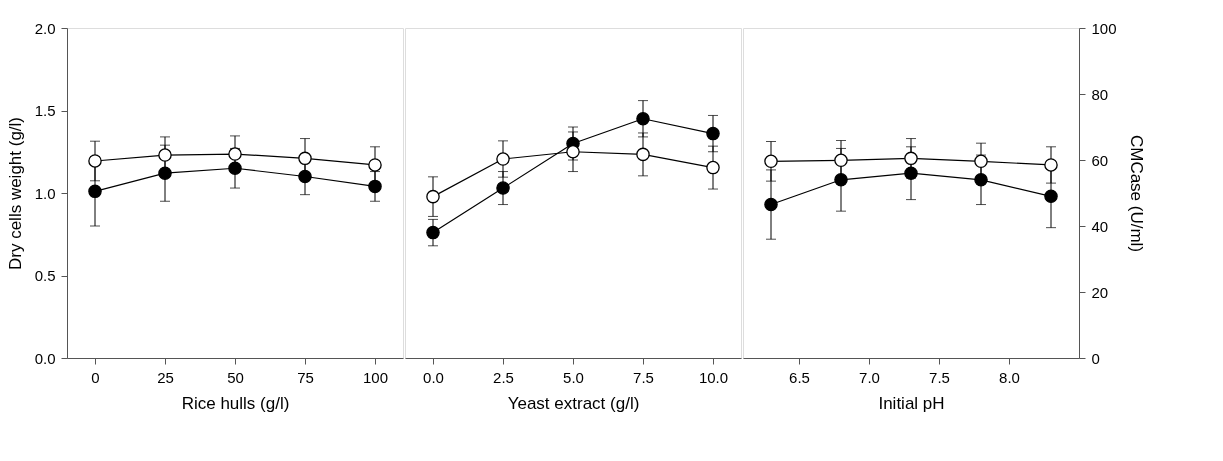  Describe the element at coordinates (1100, 226) in the screenshot. I see `y2-tick-label: 40` at that location.